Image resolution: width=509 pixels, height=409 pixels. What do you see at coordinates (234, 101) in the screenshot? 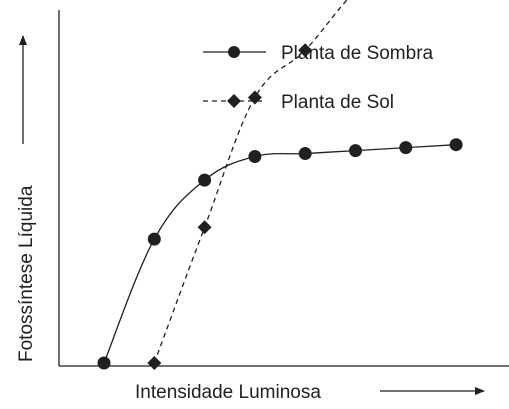
I see `legend-diamond-marker` at bounding box center [234, 101].